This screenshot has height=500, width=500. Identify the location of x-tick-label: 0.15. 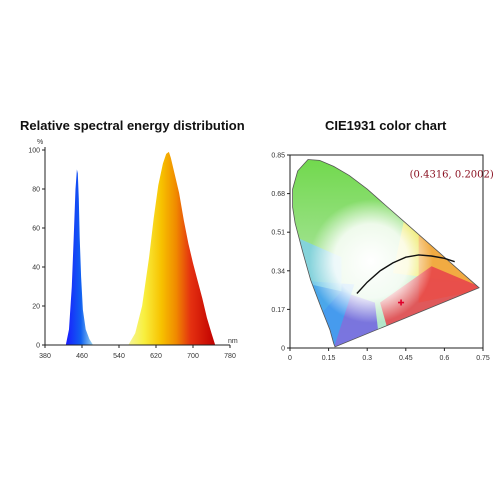
(329, 358).